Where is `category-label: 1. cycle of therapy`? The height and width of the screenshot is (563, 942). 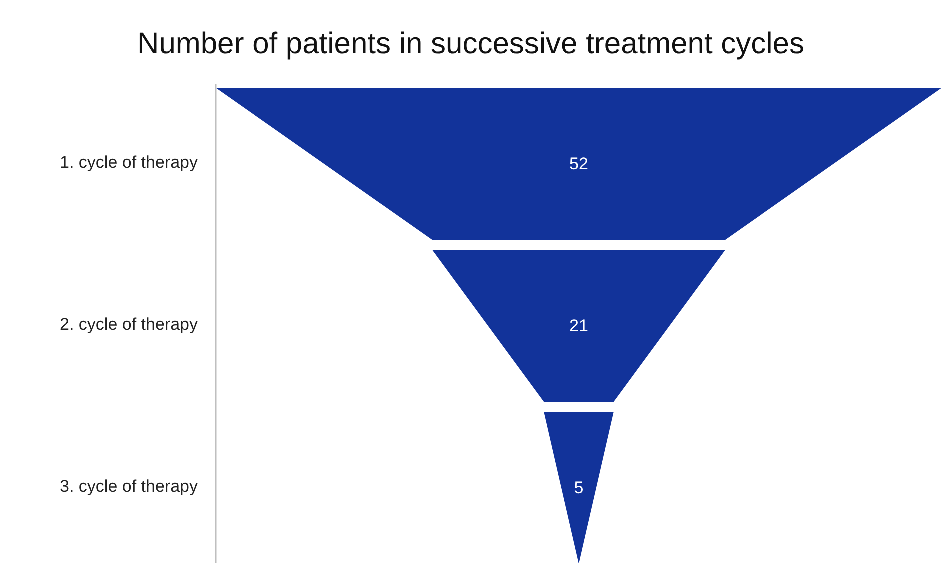
category-label: 1. cycle of therapy is located at coordinates (129, 162).